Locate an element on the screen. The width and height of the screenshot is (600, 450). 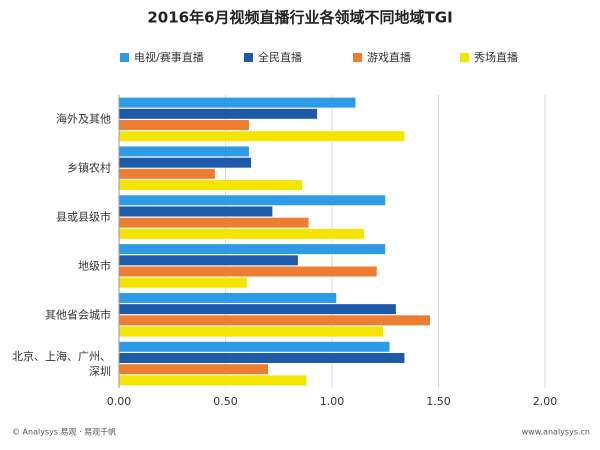
y-tick-label: 海外及其他 is located at coordinates (83, 119).